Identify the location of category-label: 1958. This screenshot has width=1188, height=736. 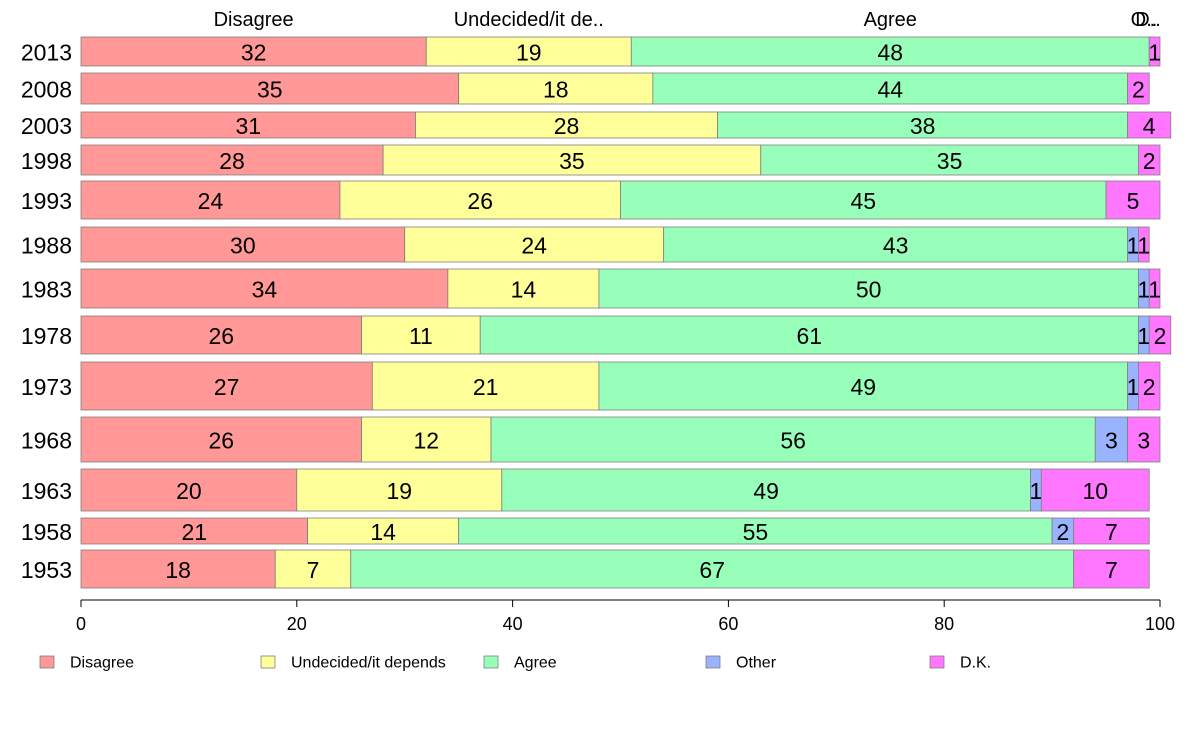
(46, 532).